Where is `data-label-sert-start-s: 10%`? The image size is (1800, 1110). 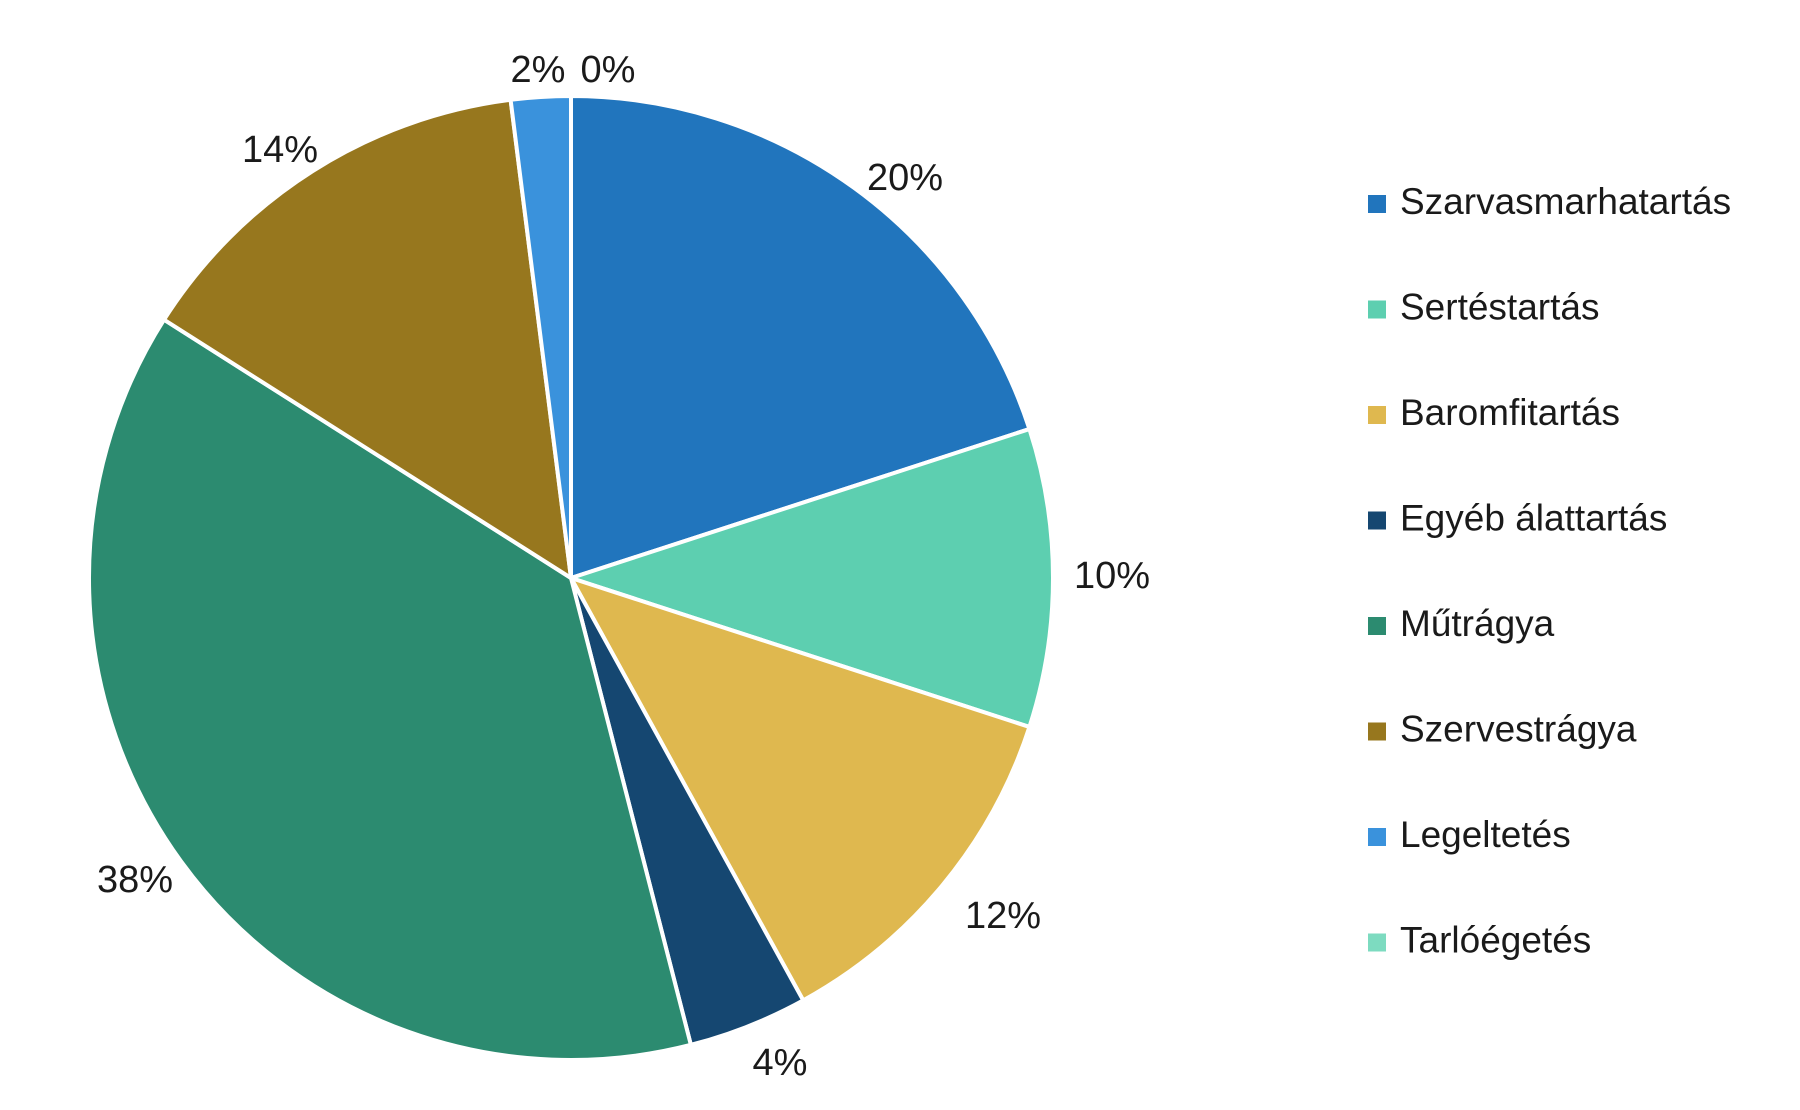
data-label-sert-start-s: 10% is located at coordinates (1112, 576).